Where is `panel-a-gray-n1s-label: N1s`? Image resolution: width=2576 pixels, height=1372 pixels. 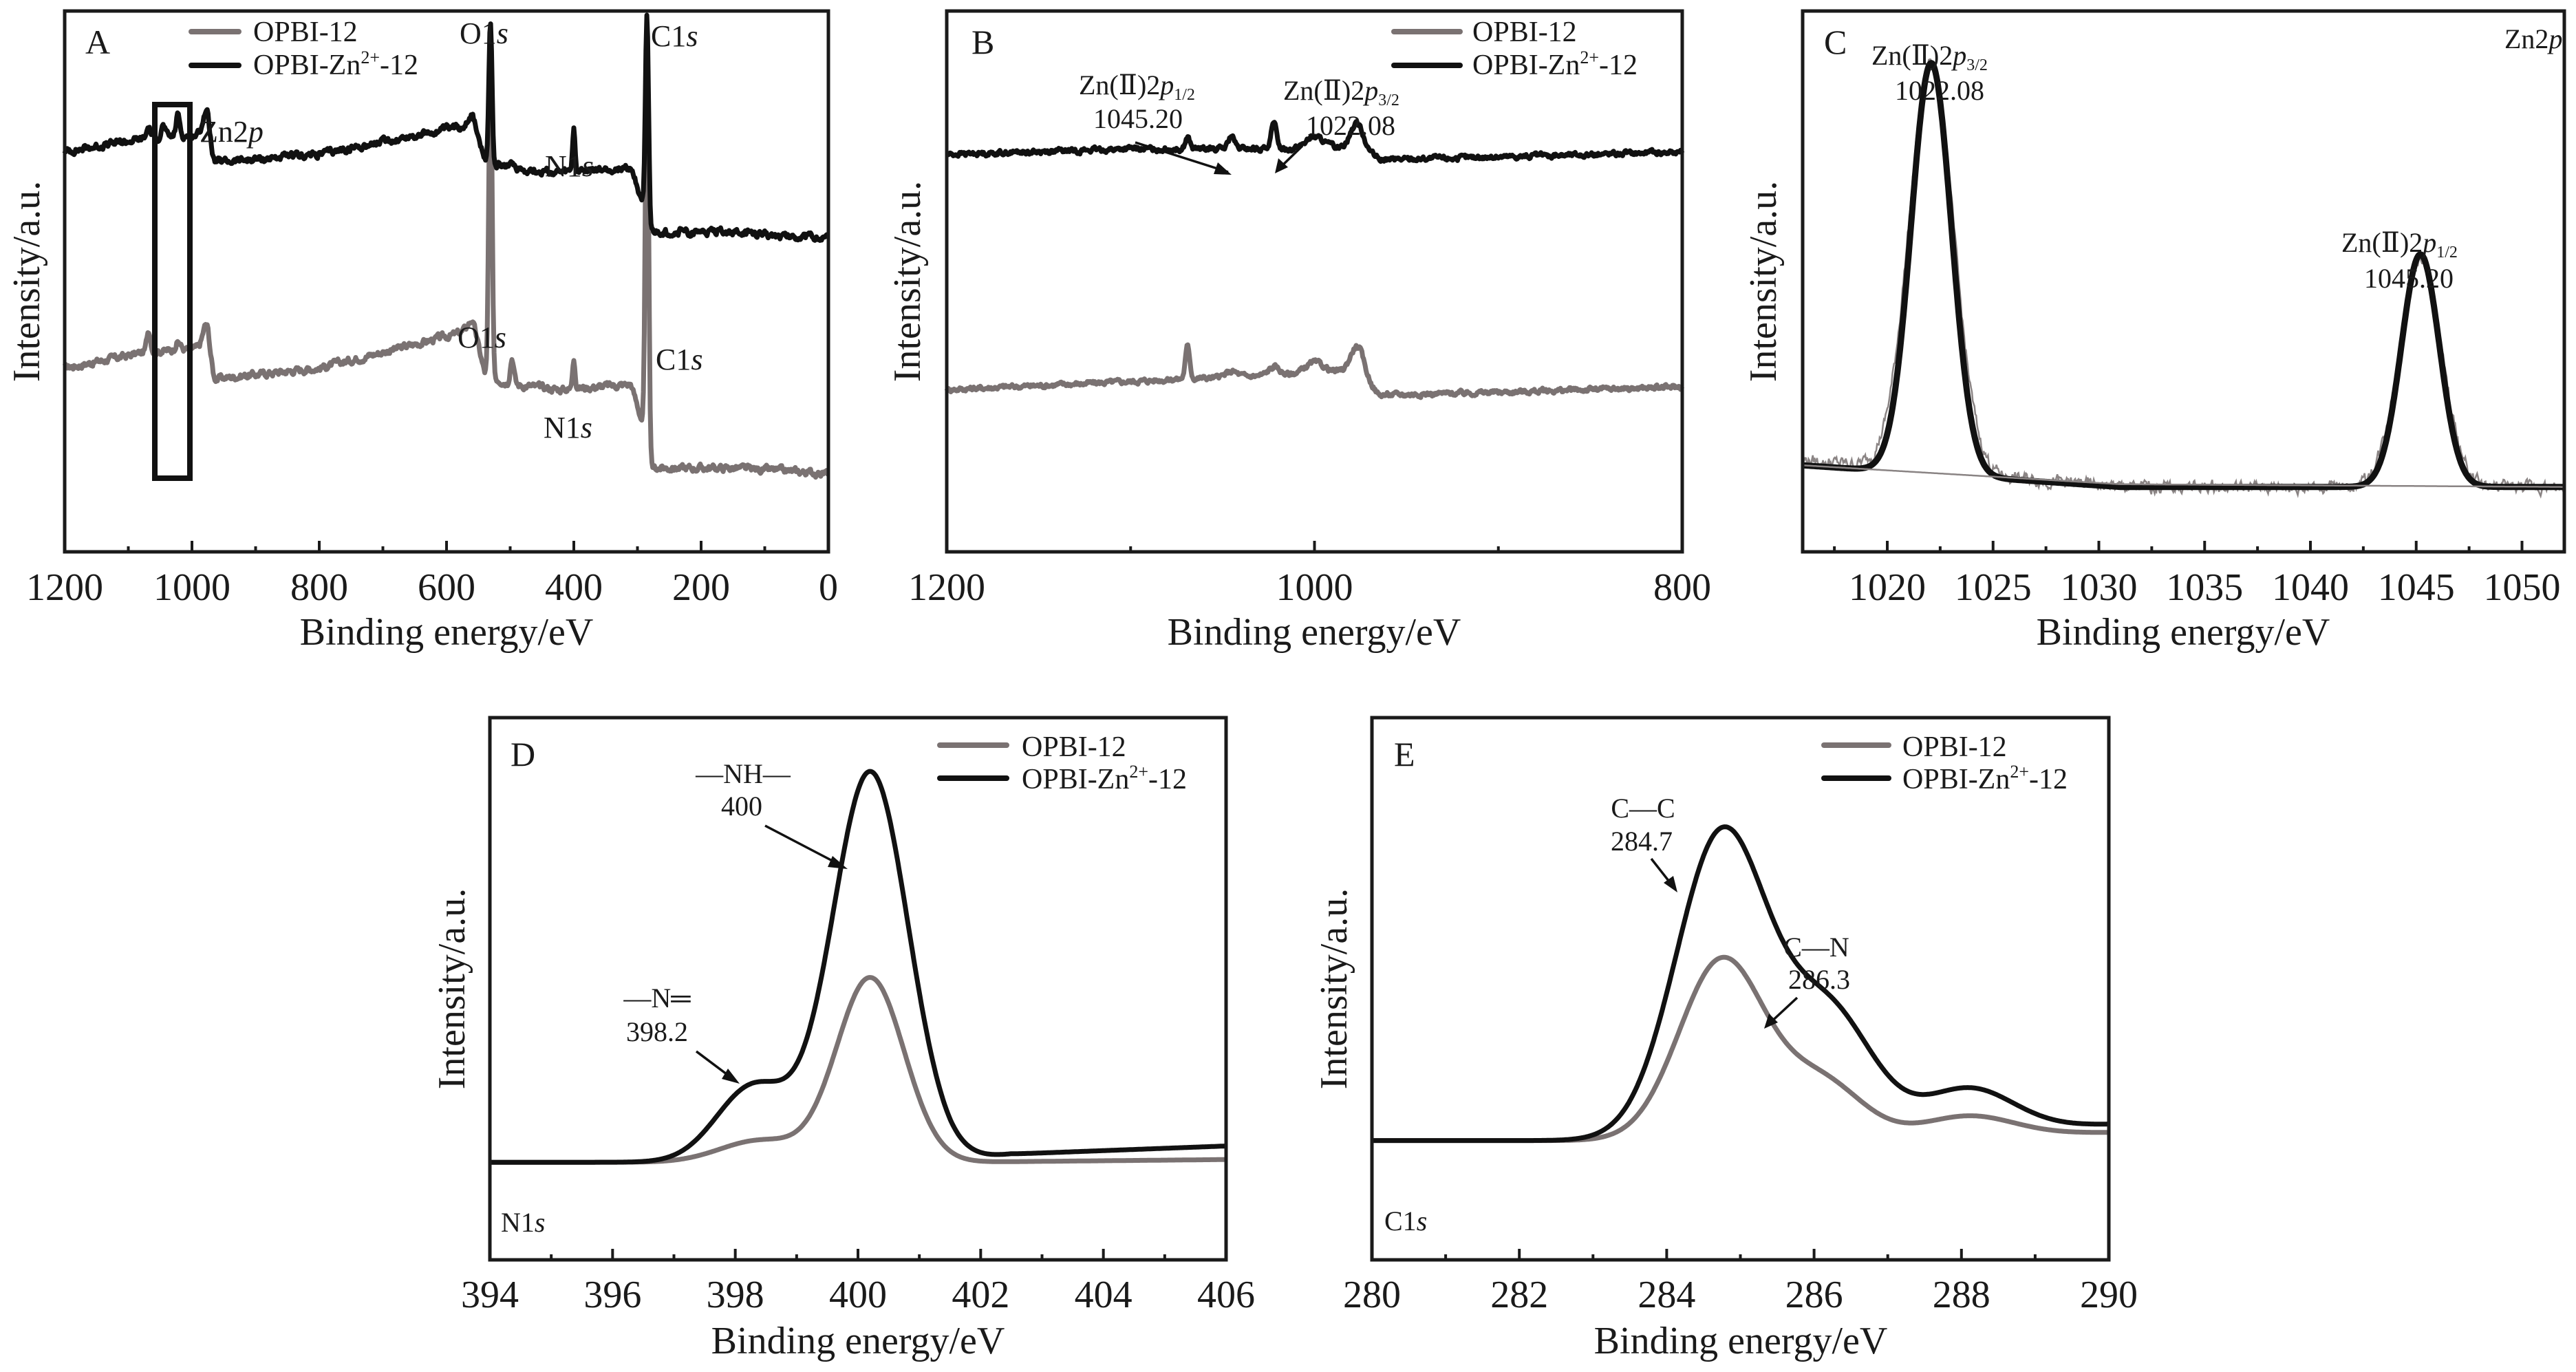 panel-a-gray-n1s-label: N1s is located at coordinates (568, 427).